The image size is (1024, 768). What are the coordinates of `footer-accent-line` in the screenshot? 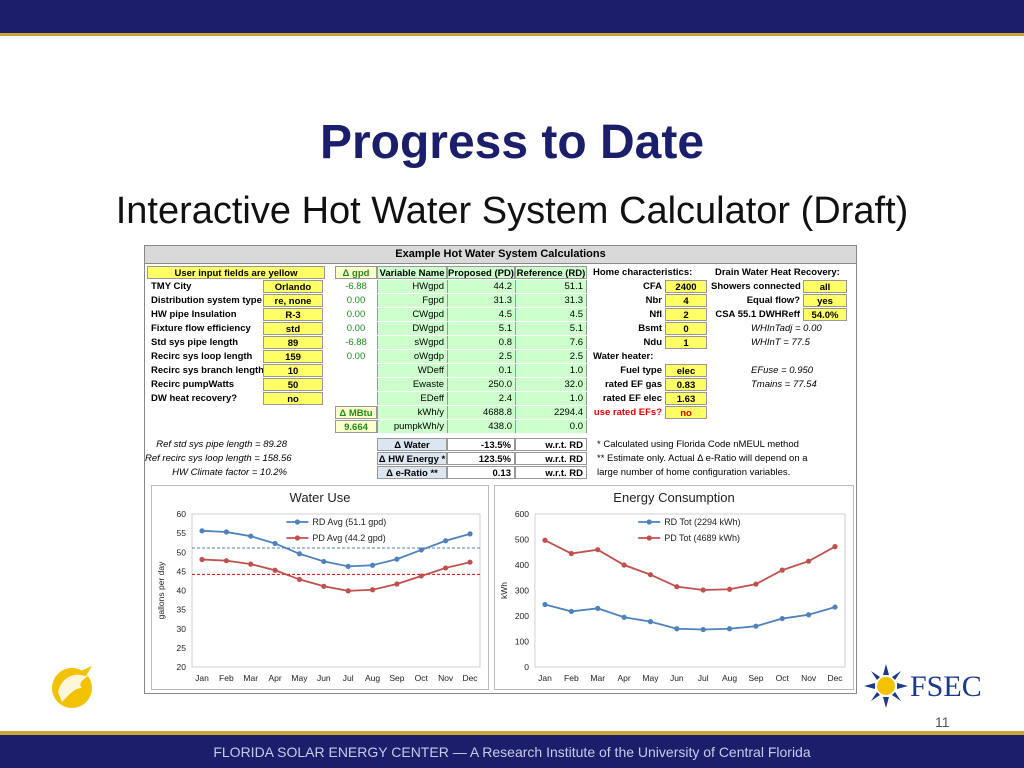 It's located at (512, 733).